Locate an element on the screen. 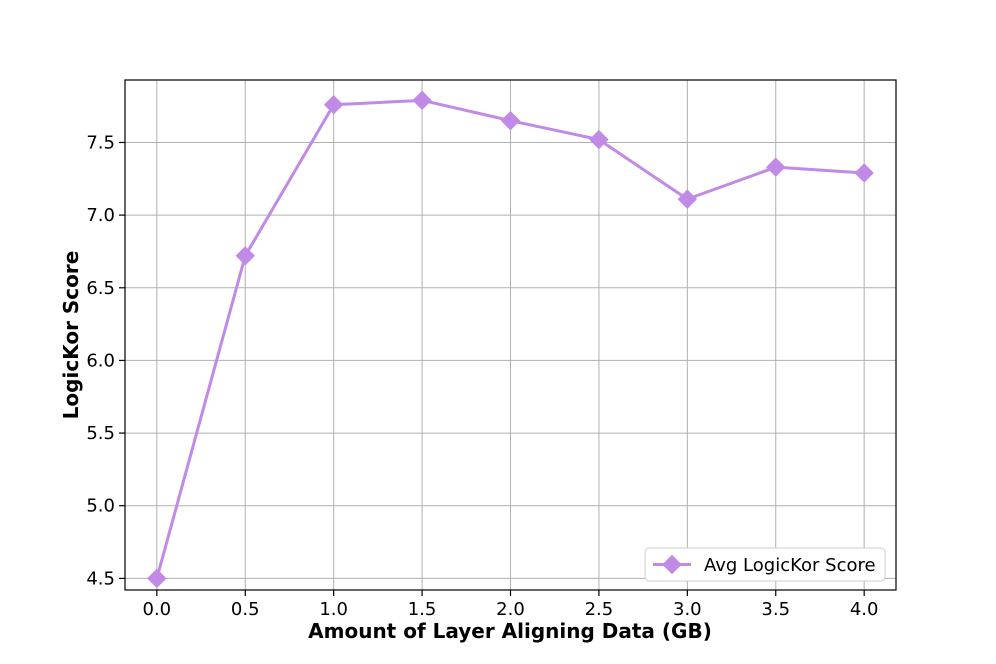  x-tick-label: 2.5 is located at coordinates (599, 609).